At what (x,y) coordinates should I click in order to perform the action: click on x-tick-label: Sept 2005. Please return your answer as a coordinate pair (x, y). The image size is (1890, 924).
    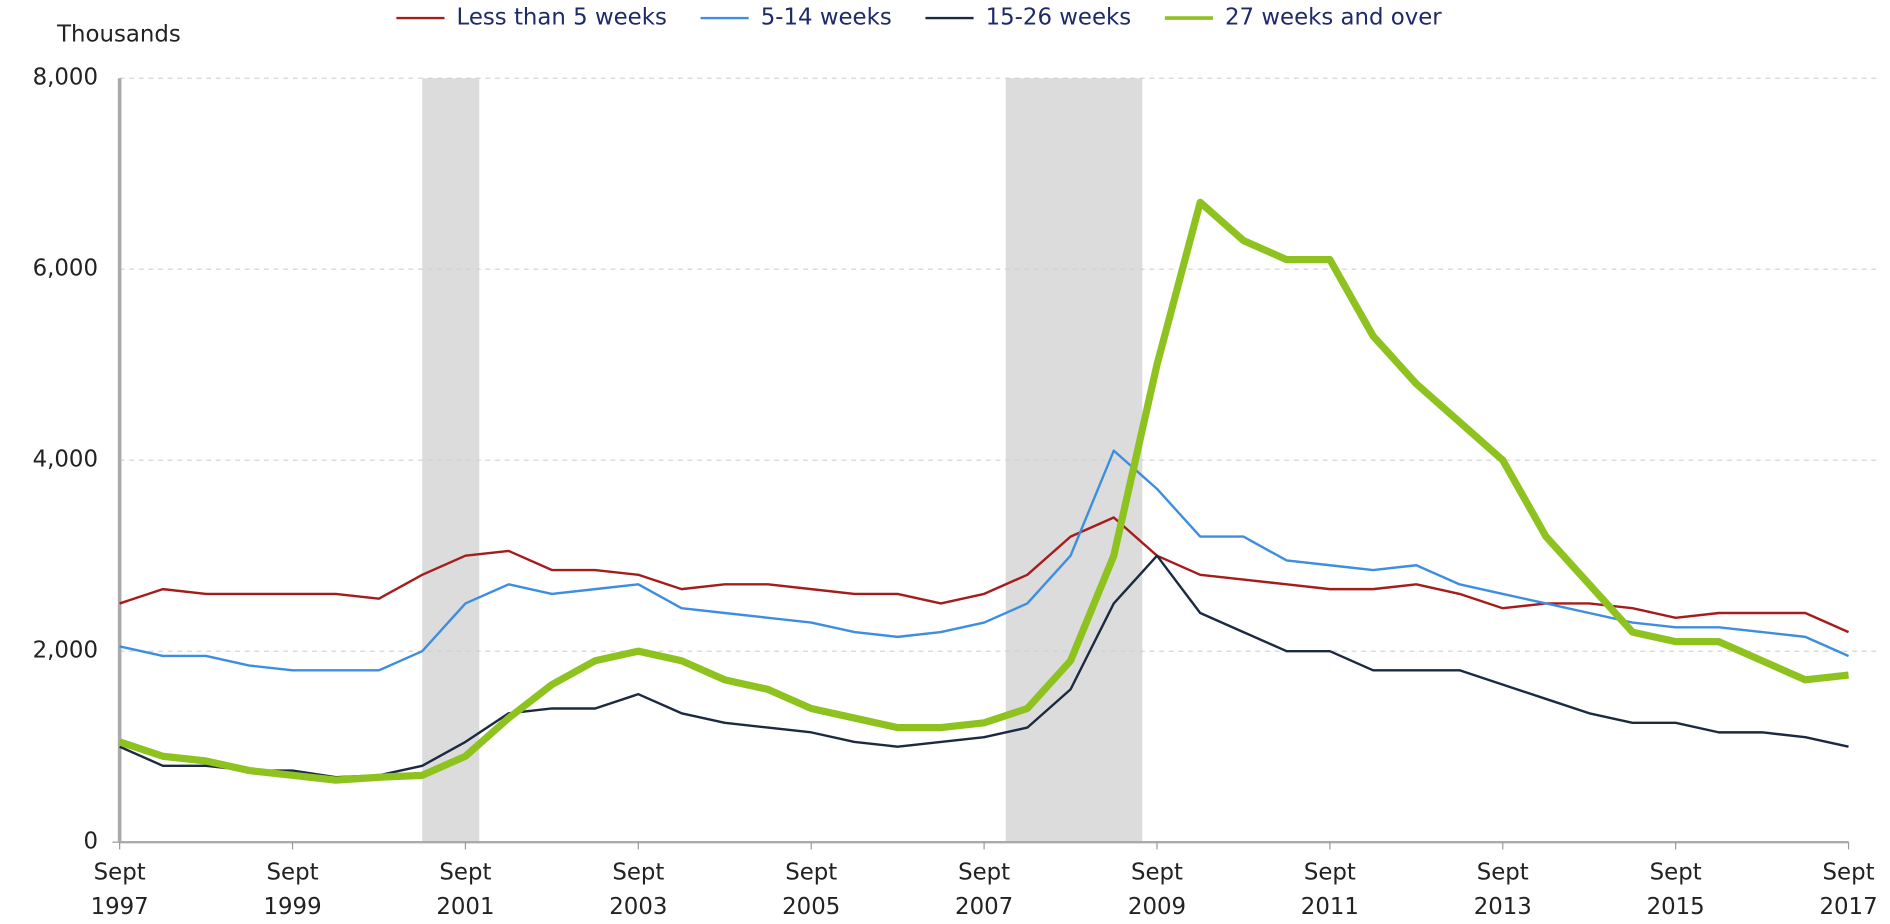
    Looking at the image, I should click on (811, 889).